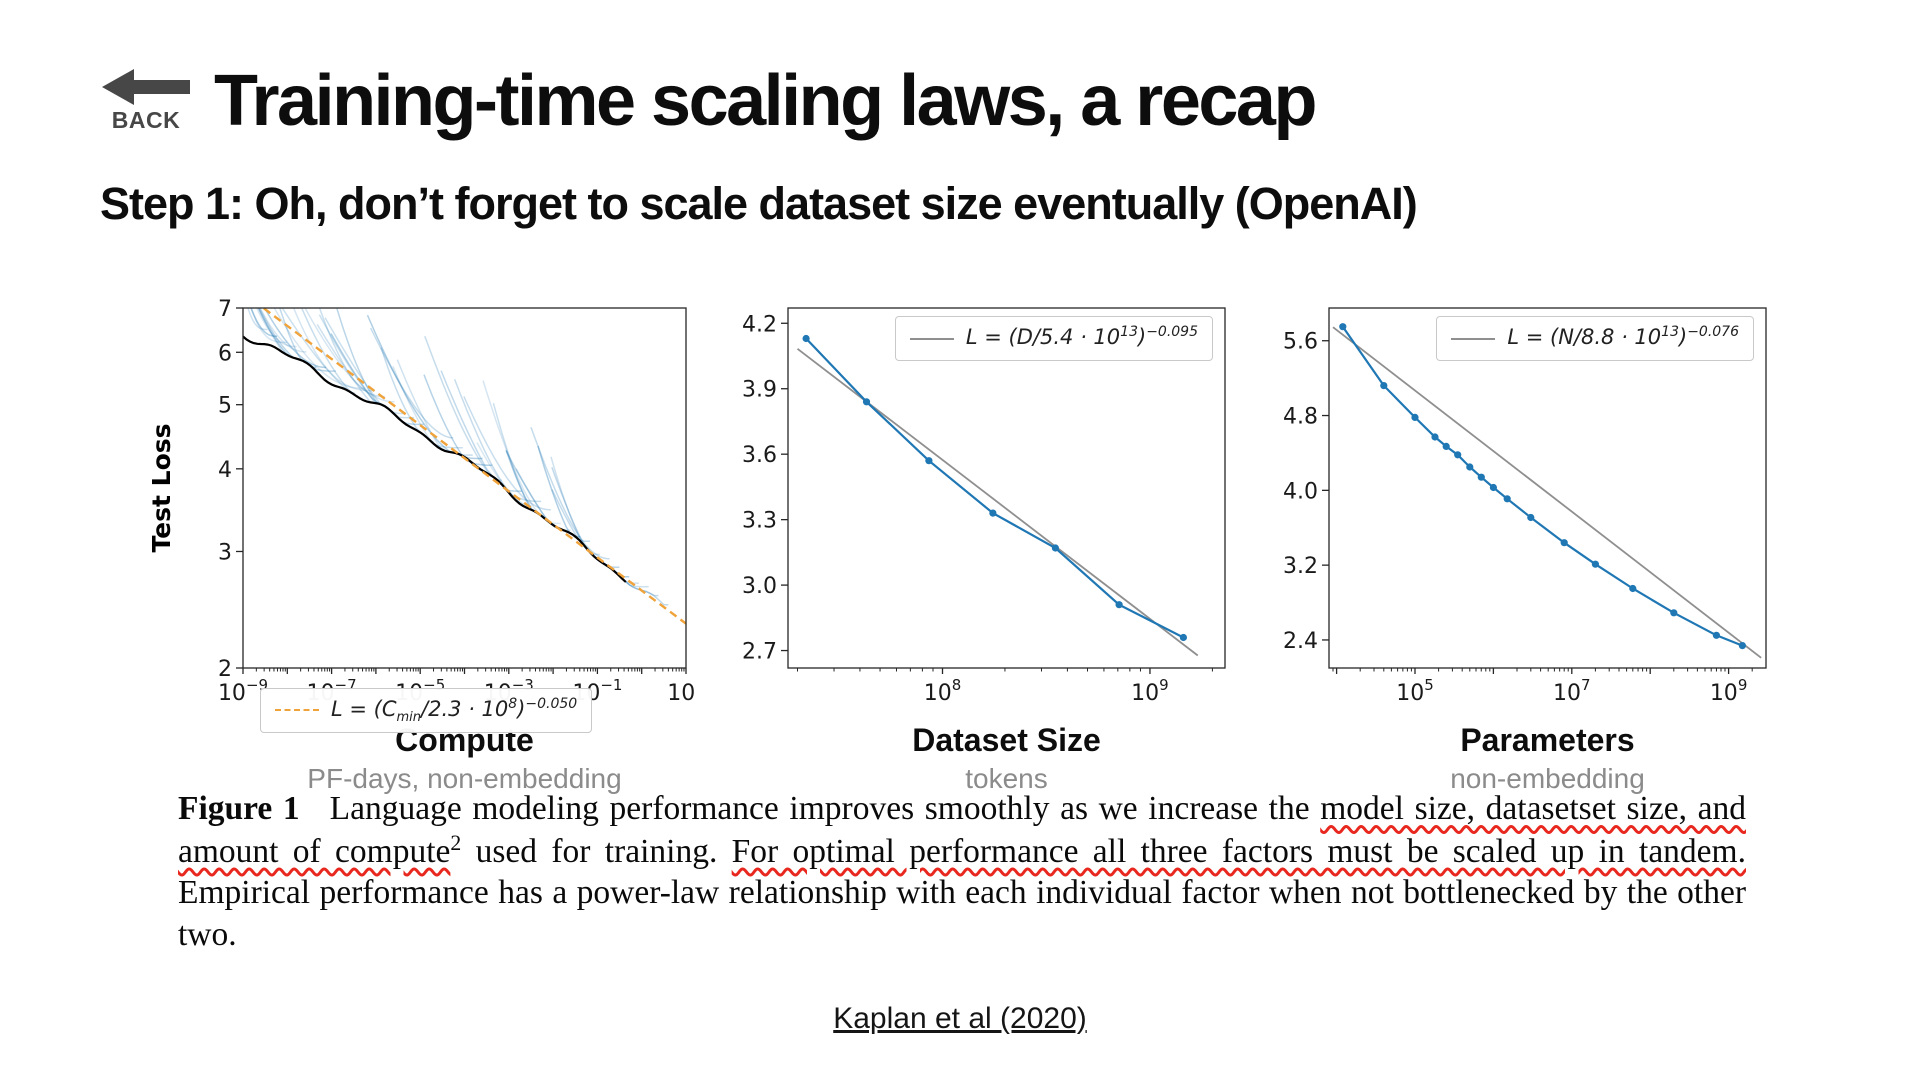 This screenshot has width=1920, height=1080. I want to click on formula-part: /8.8 · 10, so click(1617, 337).